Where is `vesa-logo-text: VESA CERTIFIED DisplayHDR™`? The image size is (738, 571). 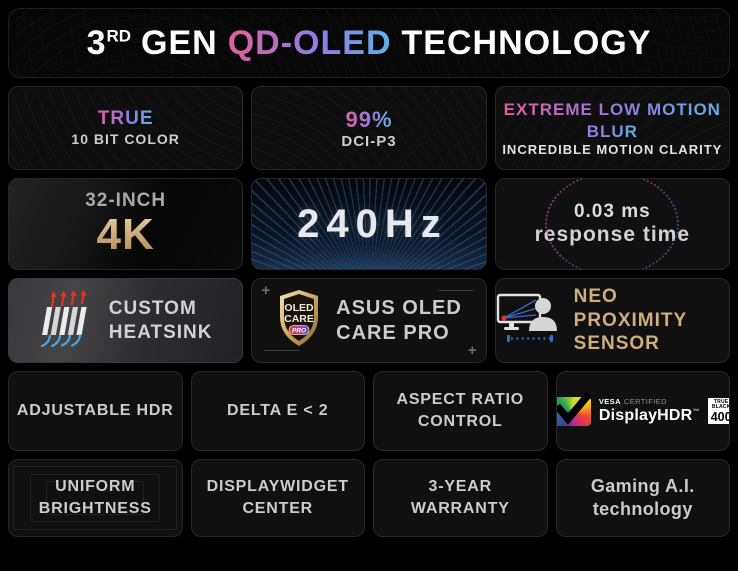
vesa-logo-text: VESA CERTIFIED DisplayHDR™ is located at coordinates (649, 411).